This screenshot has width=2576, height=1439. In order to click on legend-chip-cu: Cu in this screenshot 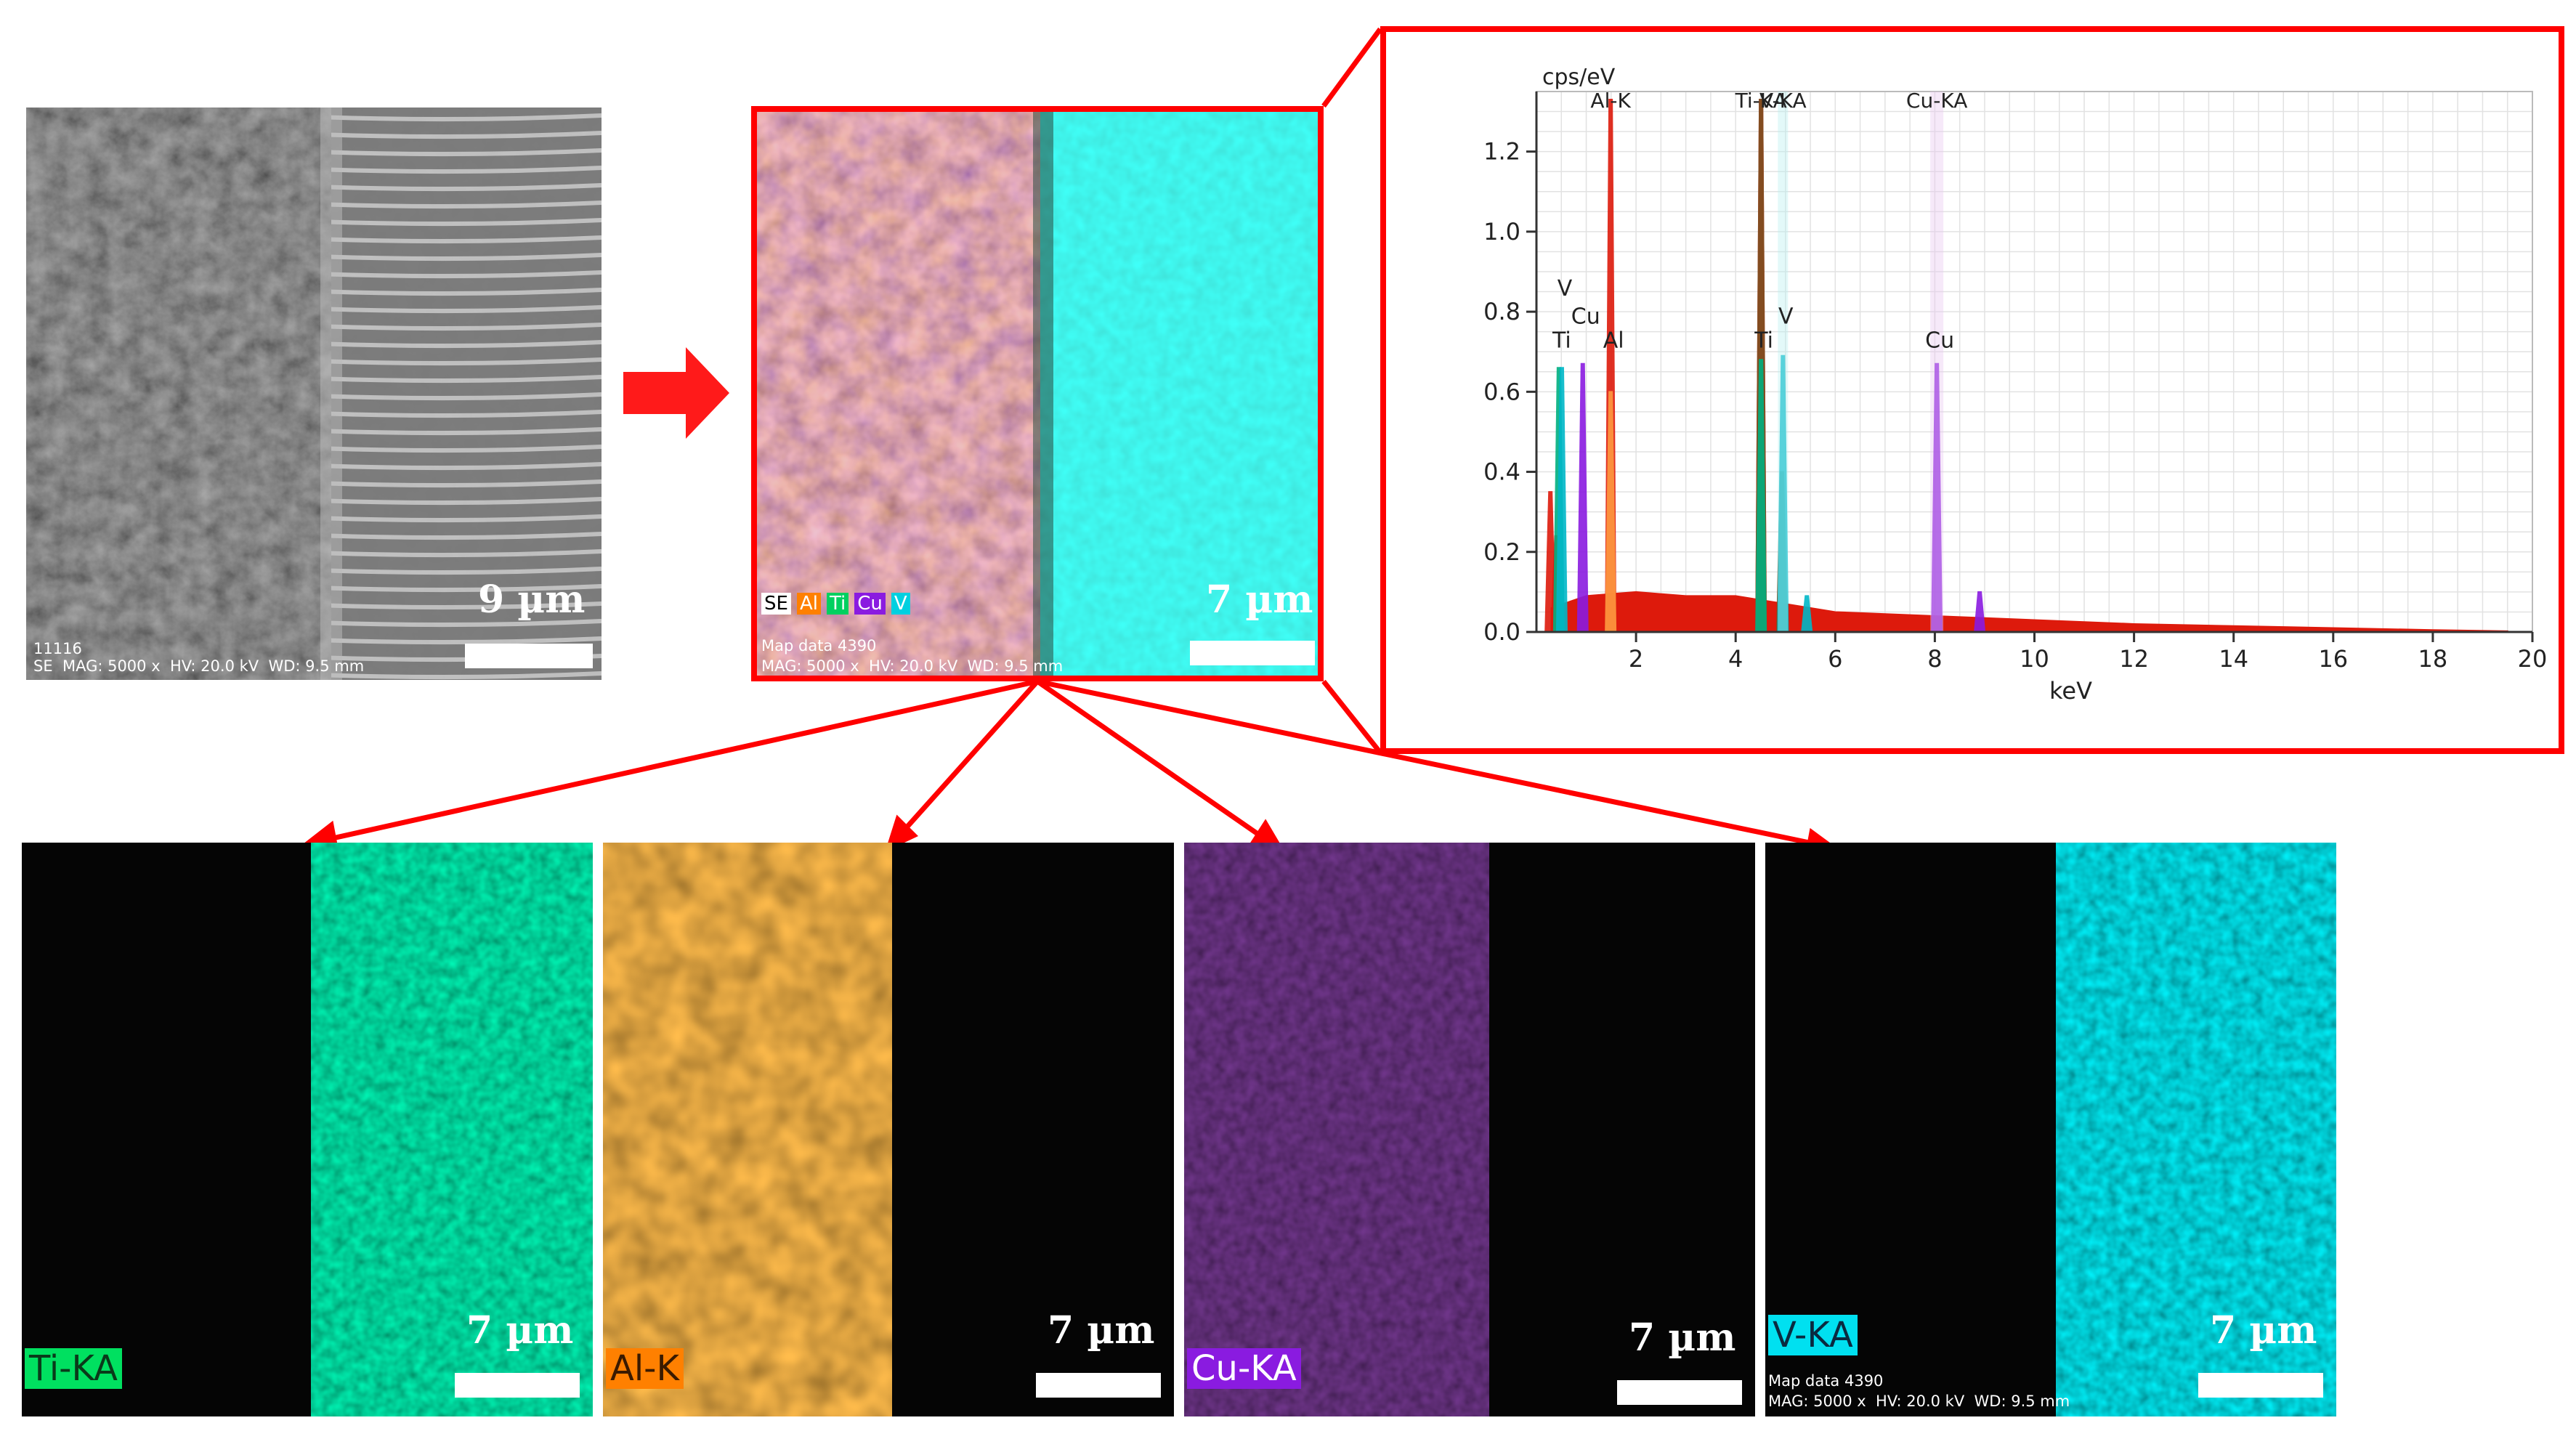, I will do `click(870, 604)`.